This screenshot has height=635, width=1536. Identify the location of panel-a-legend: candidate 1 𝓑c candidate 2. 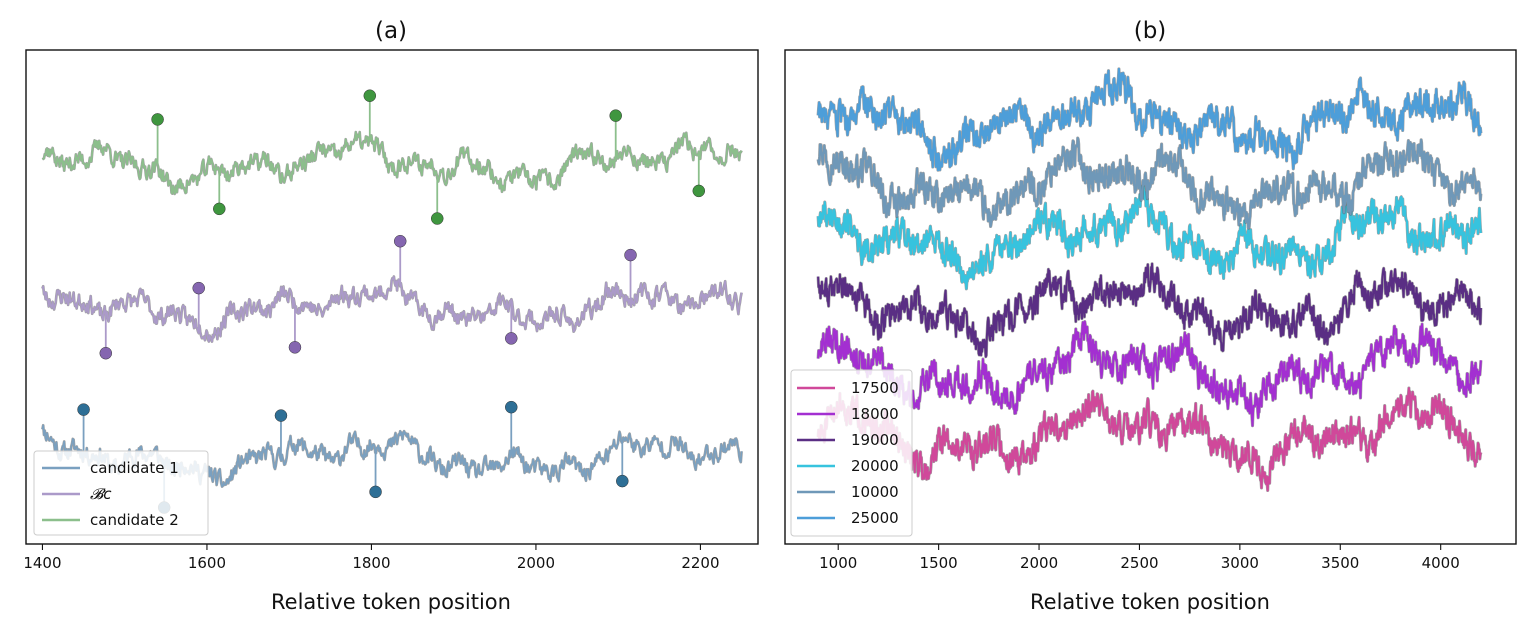
(121, 493).